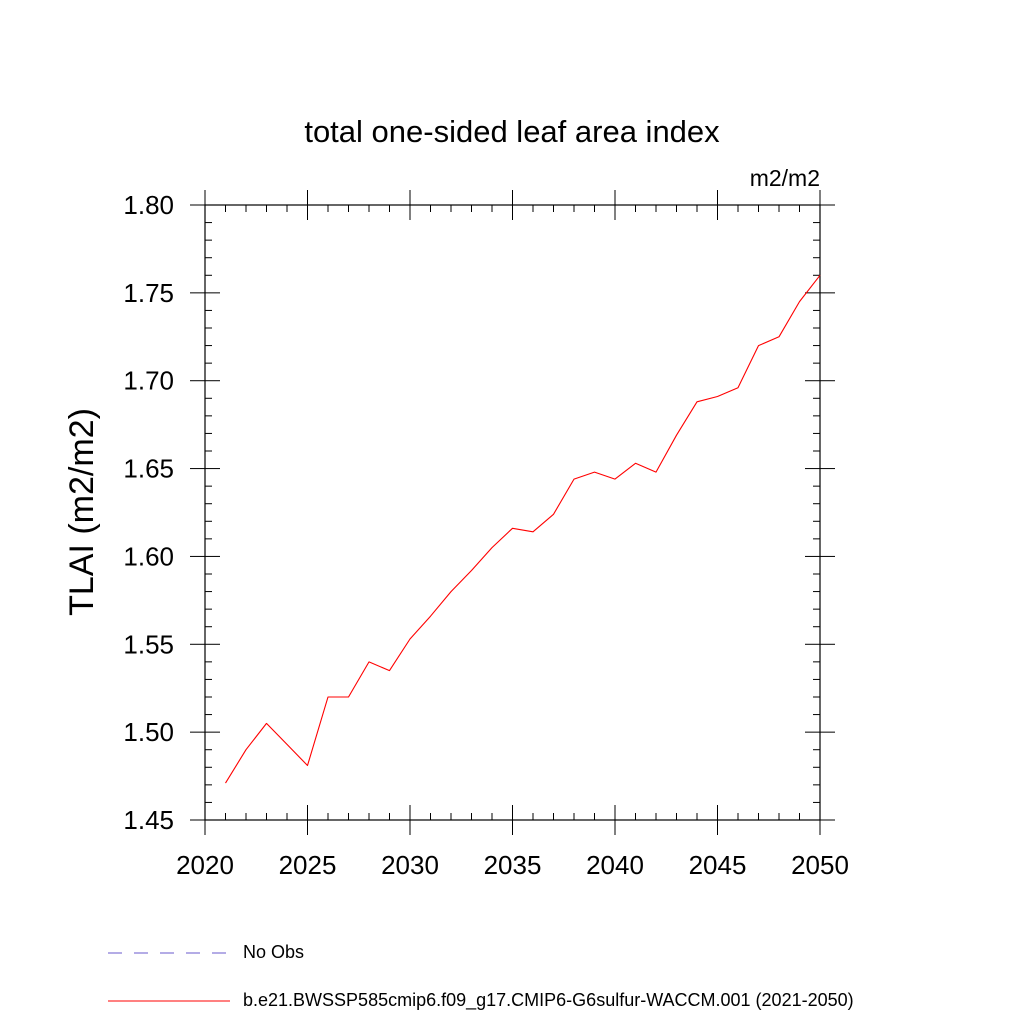 The height and width of the screenshot is (1024, 1024). I want to click on x-tick-label: 2050, so click(820, 865).